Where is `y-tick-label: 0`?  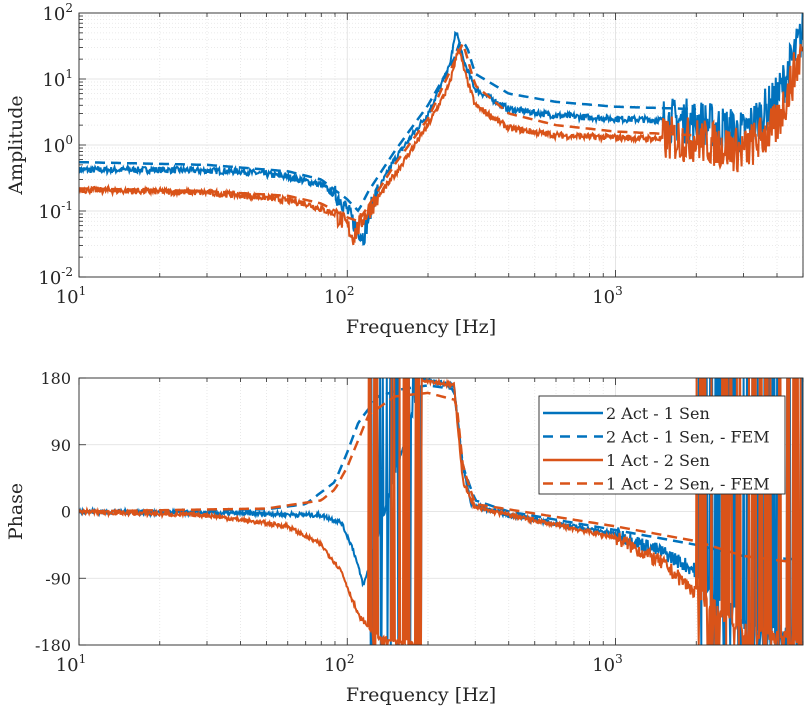 y-tick-label: 0 is located at coordinates (66, 512).